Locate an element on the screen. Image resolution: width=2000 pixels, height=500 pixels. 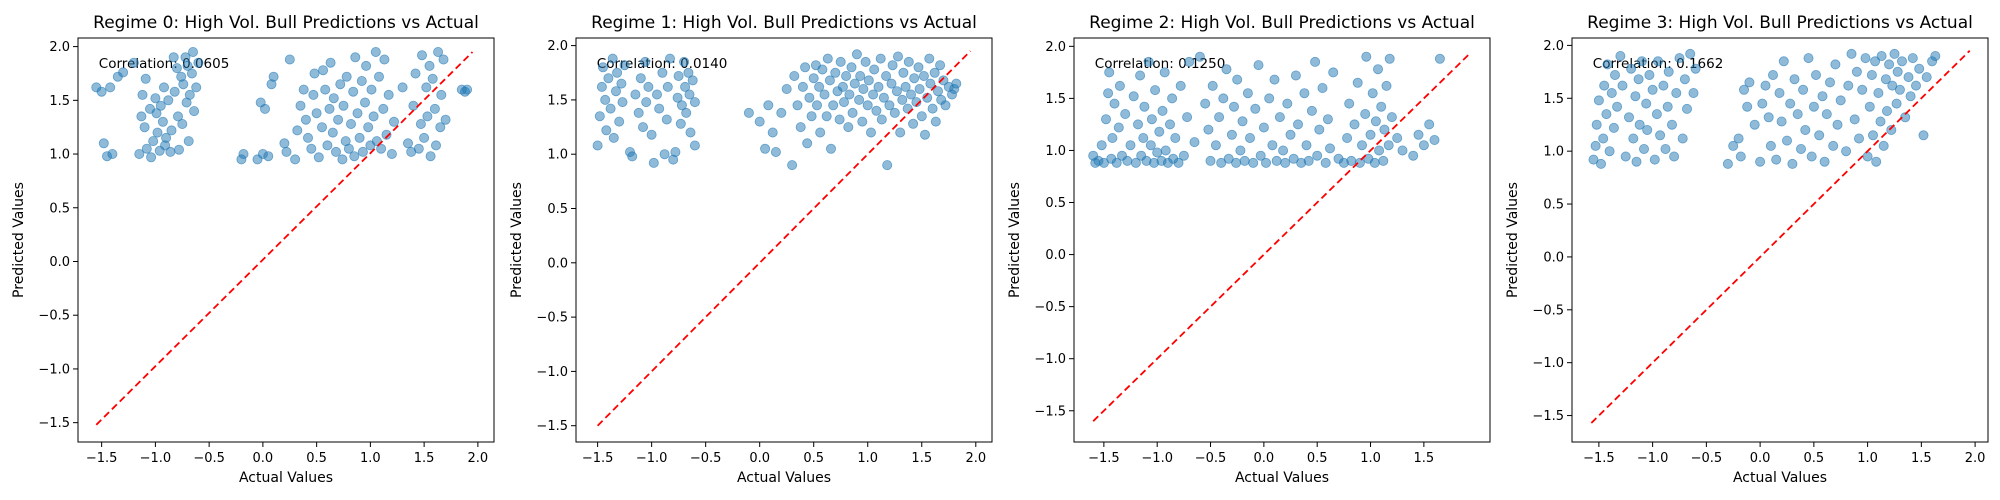
x-tick-label: 2.0 is located at coordinates (1975, 458).